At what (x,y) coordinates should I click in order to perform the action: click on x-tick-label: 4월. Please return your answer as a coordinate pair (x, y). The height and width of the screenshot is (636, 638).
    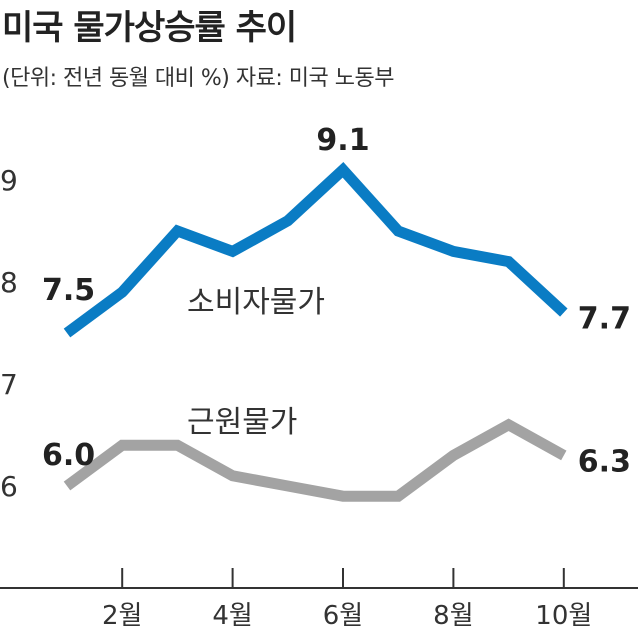
    Looking at the image, I should click on (232, 616).